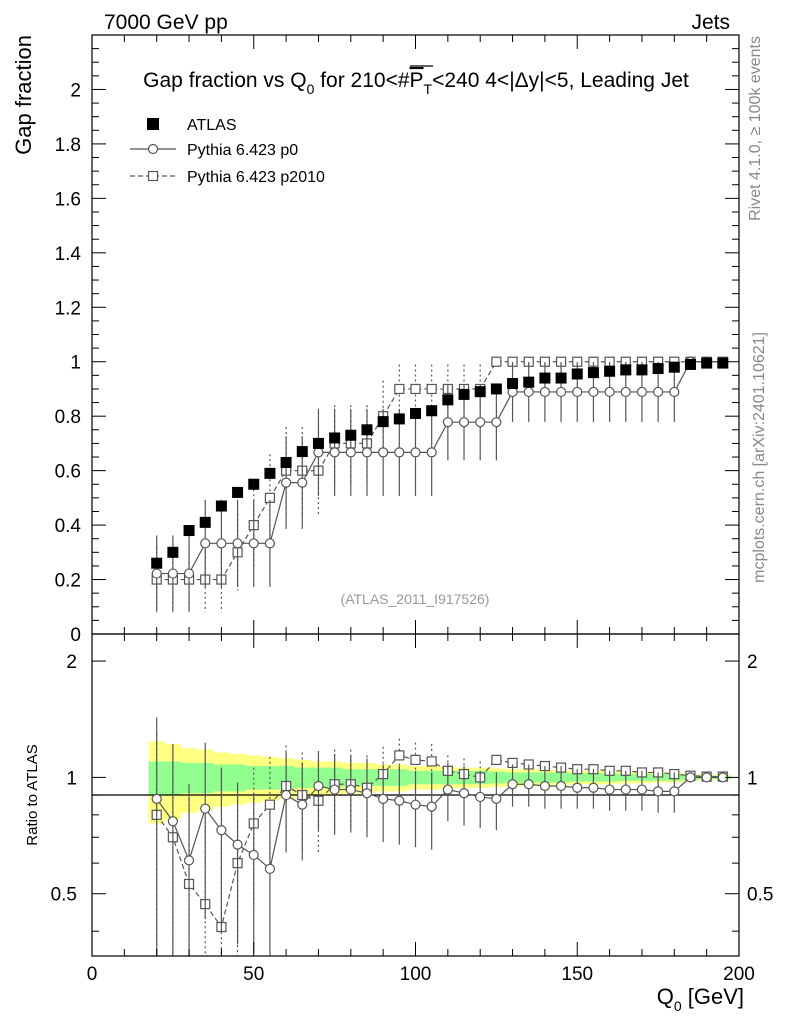  What do you see at coordinates (577, 974) in the screenshot?
I see `ratio-xtick-label: 150` at bounding box center [577, 974].